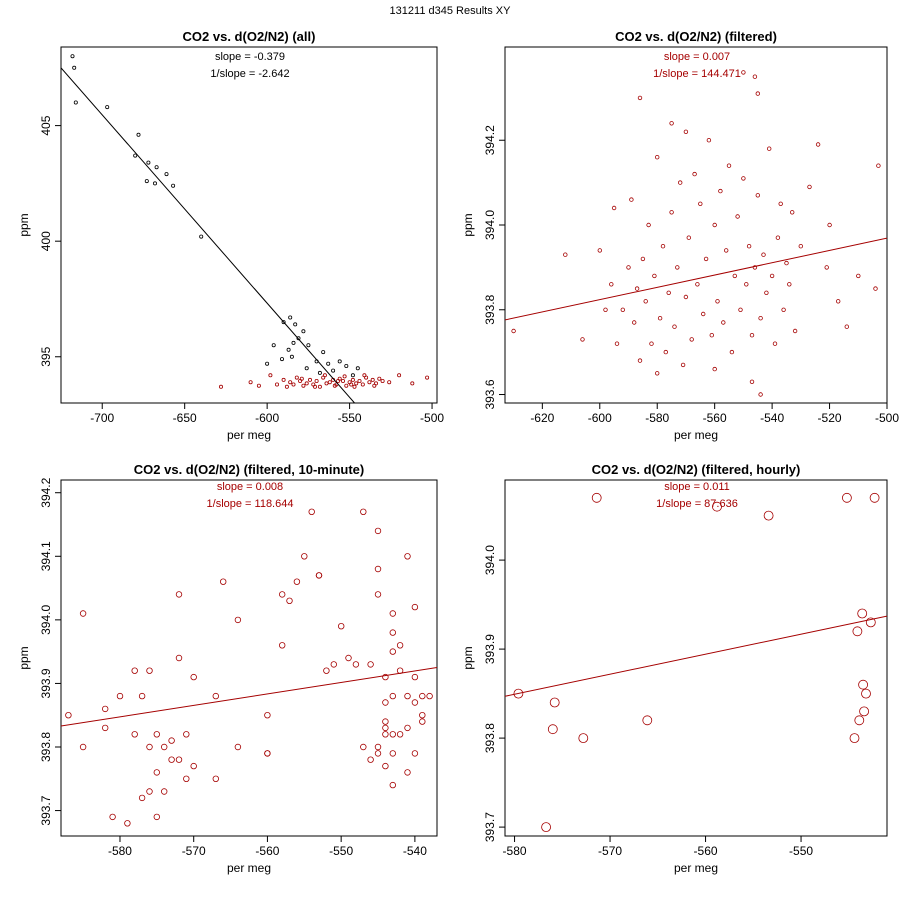 The image size is (900, 900). What do you see at coordinates (250, 487) in the screenshot?
I see `slope-annotation: slope = 0.008` at bounding box center [250, 487].